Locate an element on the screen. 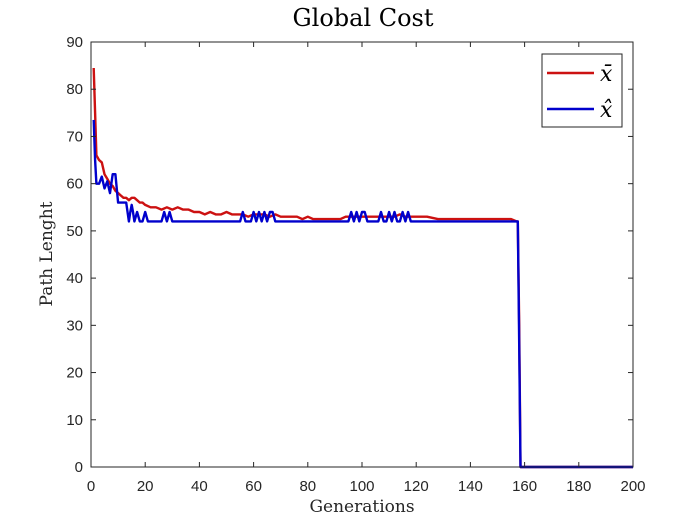 This screenshot has height=525, width=700. x-tick-label: 160 is located at coordinates (524, 486).